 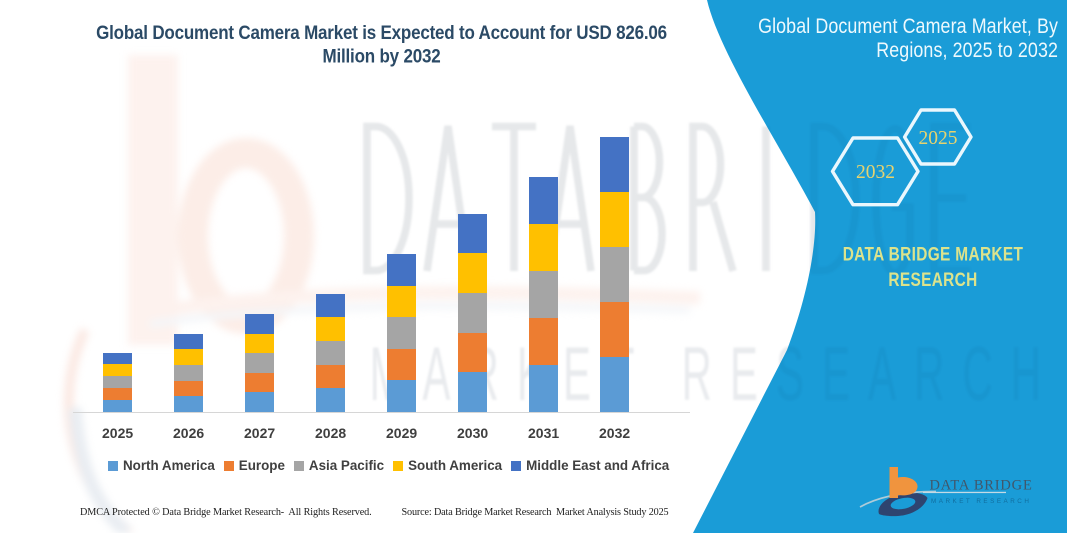 What do you see at coordinates (981, 501) in the screenshot?
I see `svg-text: MARKET RESEARCH` at bounding box center [981, 501].